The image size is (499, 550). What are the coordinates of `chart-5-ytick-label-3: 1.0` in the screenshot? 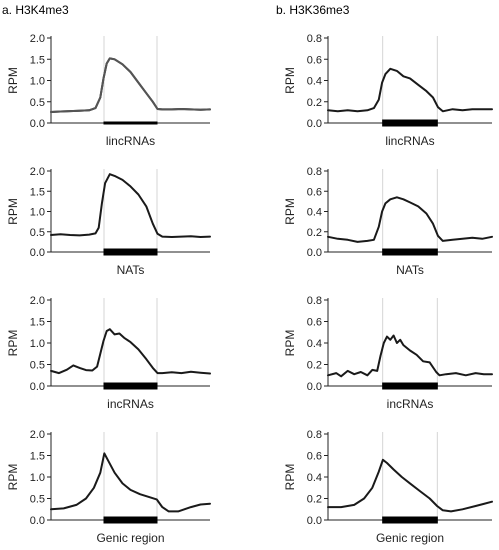 It's located at (37, 344).